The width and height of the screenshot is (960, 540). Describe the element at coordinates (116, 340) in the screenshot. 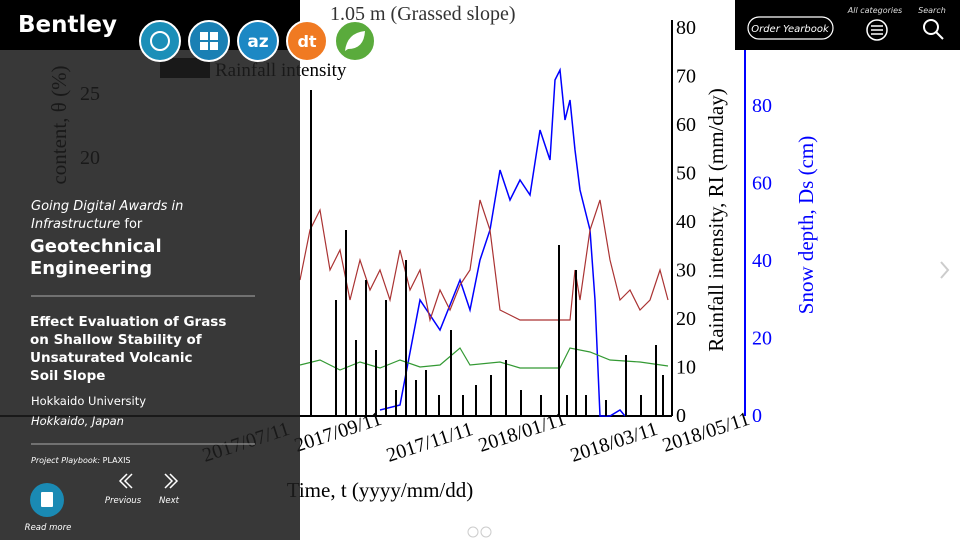

I see `project-title: on Shallow Stability of` at that location.